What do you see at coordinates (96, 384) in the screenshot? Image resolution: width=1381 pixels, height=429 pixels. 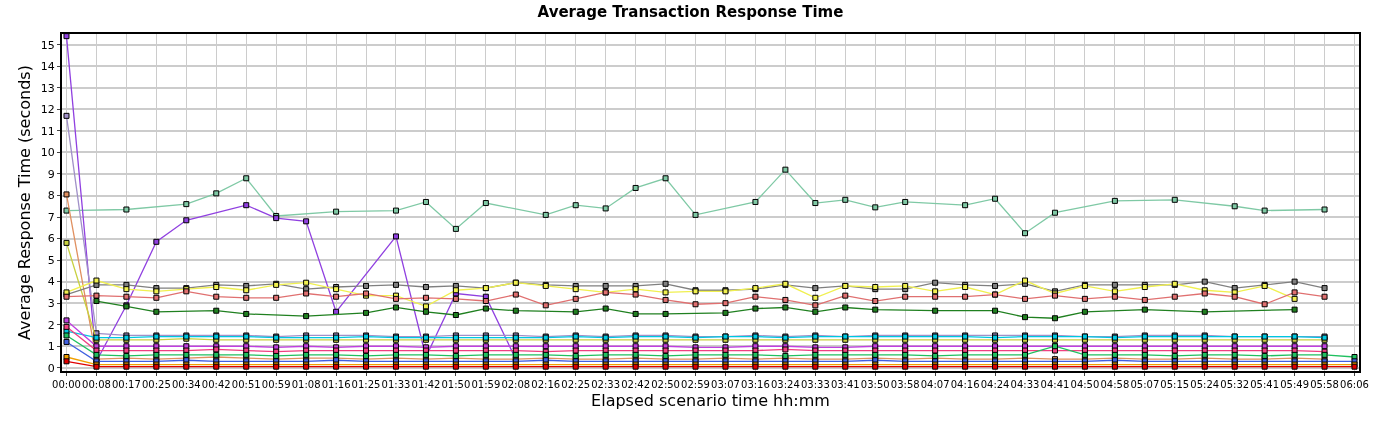 I see `x-tick-label: 00:08` at bounding box center [96, 384].